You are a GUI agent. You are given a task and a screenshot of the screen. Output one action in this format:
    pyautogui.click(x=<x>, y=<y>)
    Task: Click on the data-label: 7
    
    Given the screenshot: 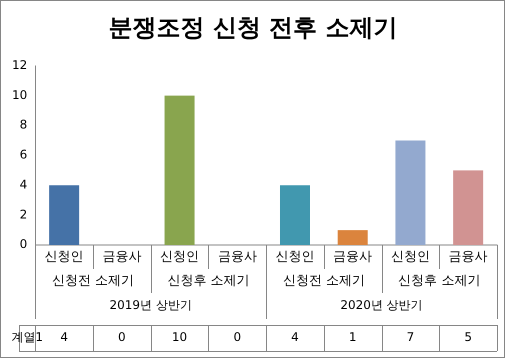 What is the action you would take?
    pyautogui.click(x=410, y=337)
    